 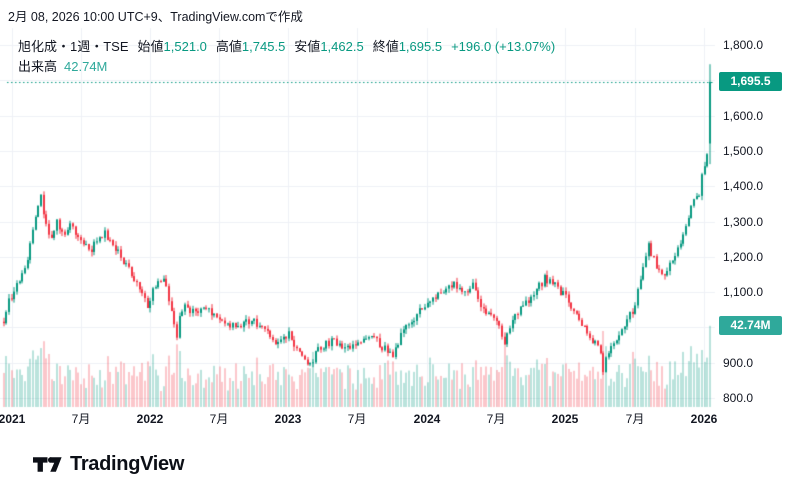 What do you see at coordinates (62, 65) in the screenshot?
I see `volume-legend: 出来高 42.74M` at bounding box center [62, 65].